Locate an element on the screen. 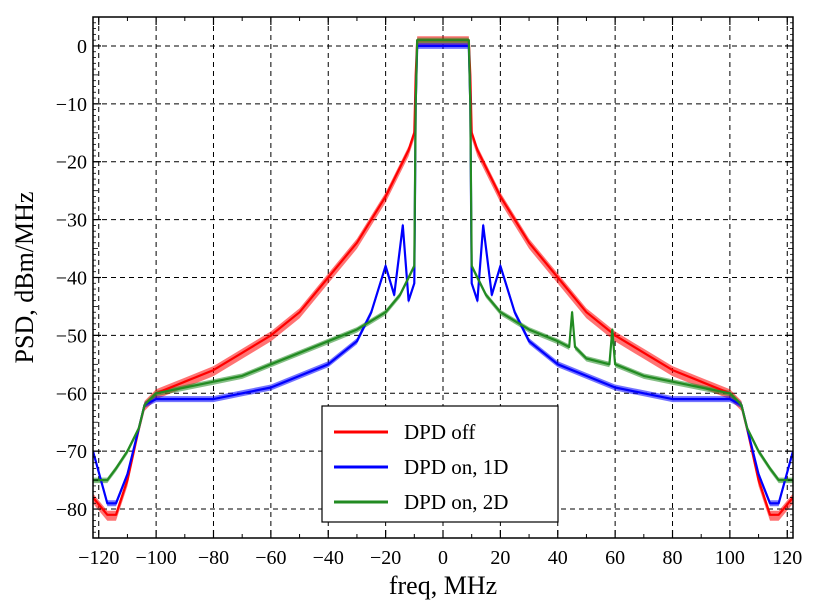 This screenshot has width=814, height=613. x-tick-label: 120 is located at coordinates (787, 558).